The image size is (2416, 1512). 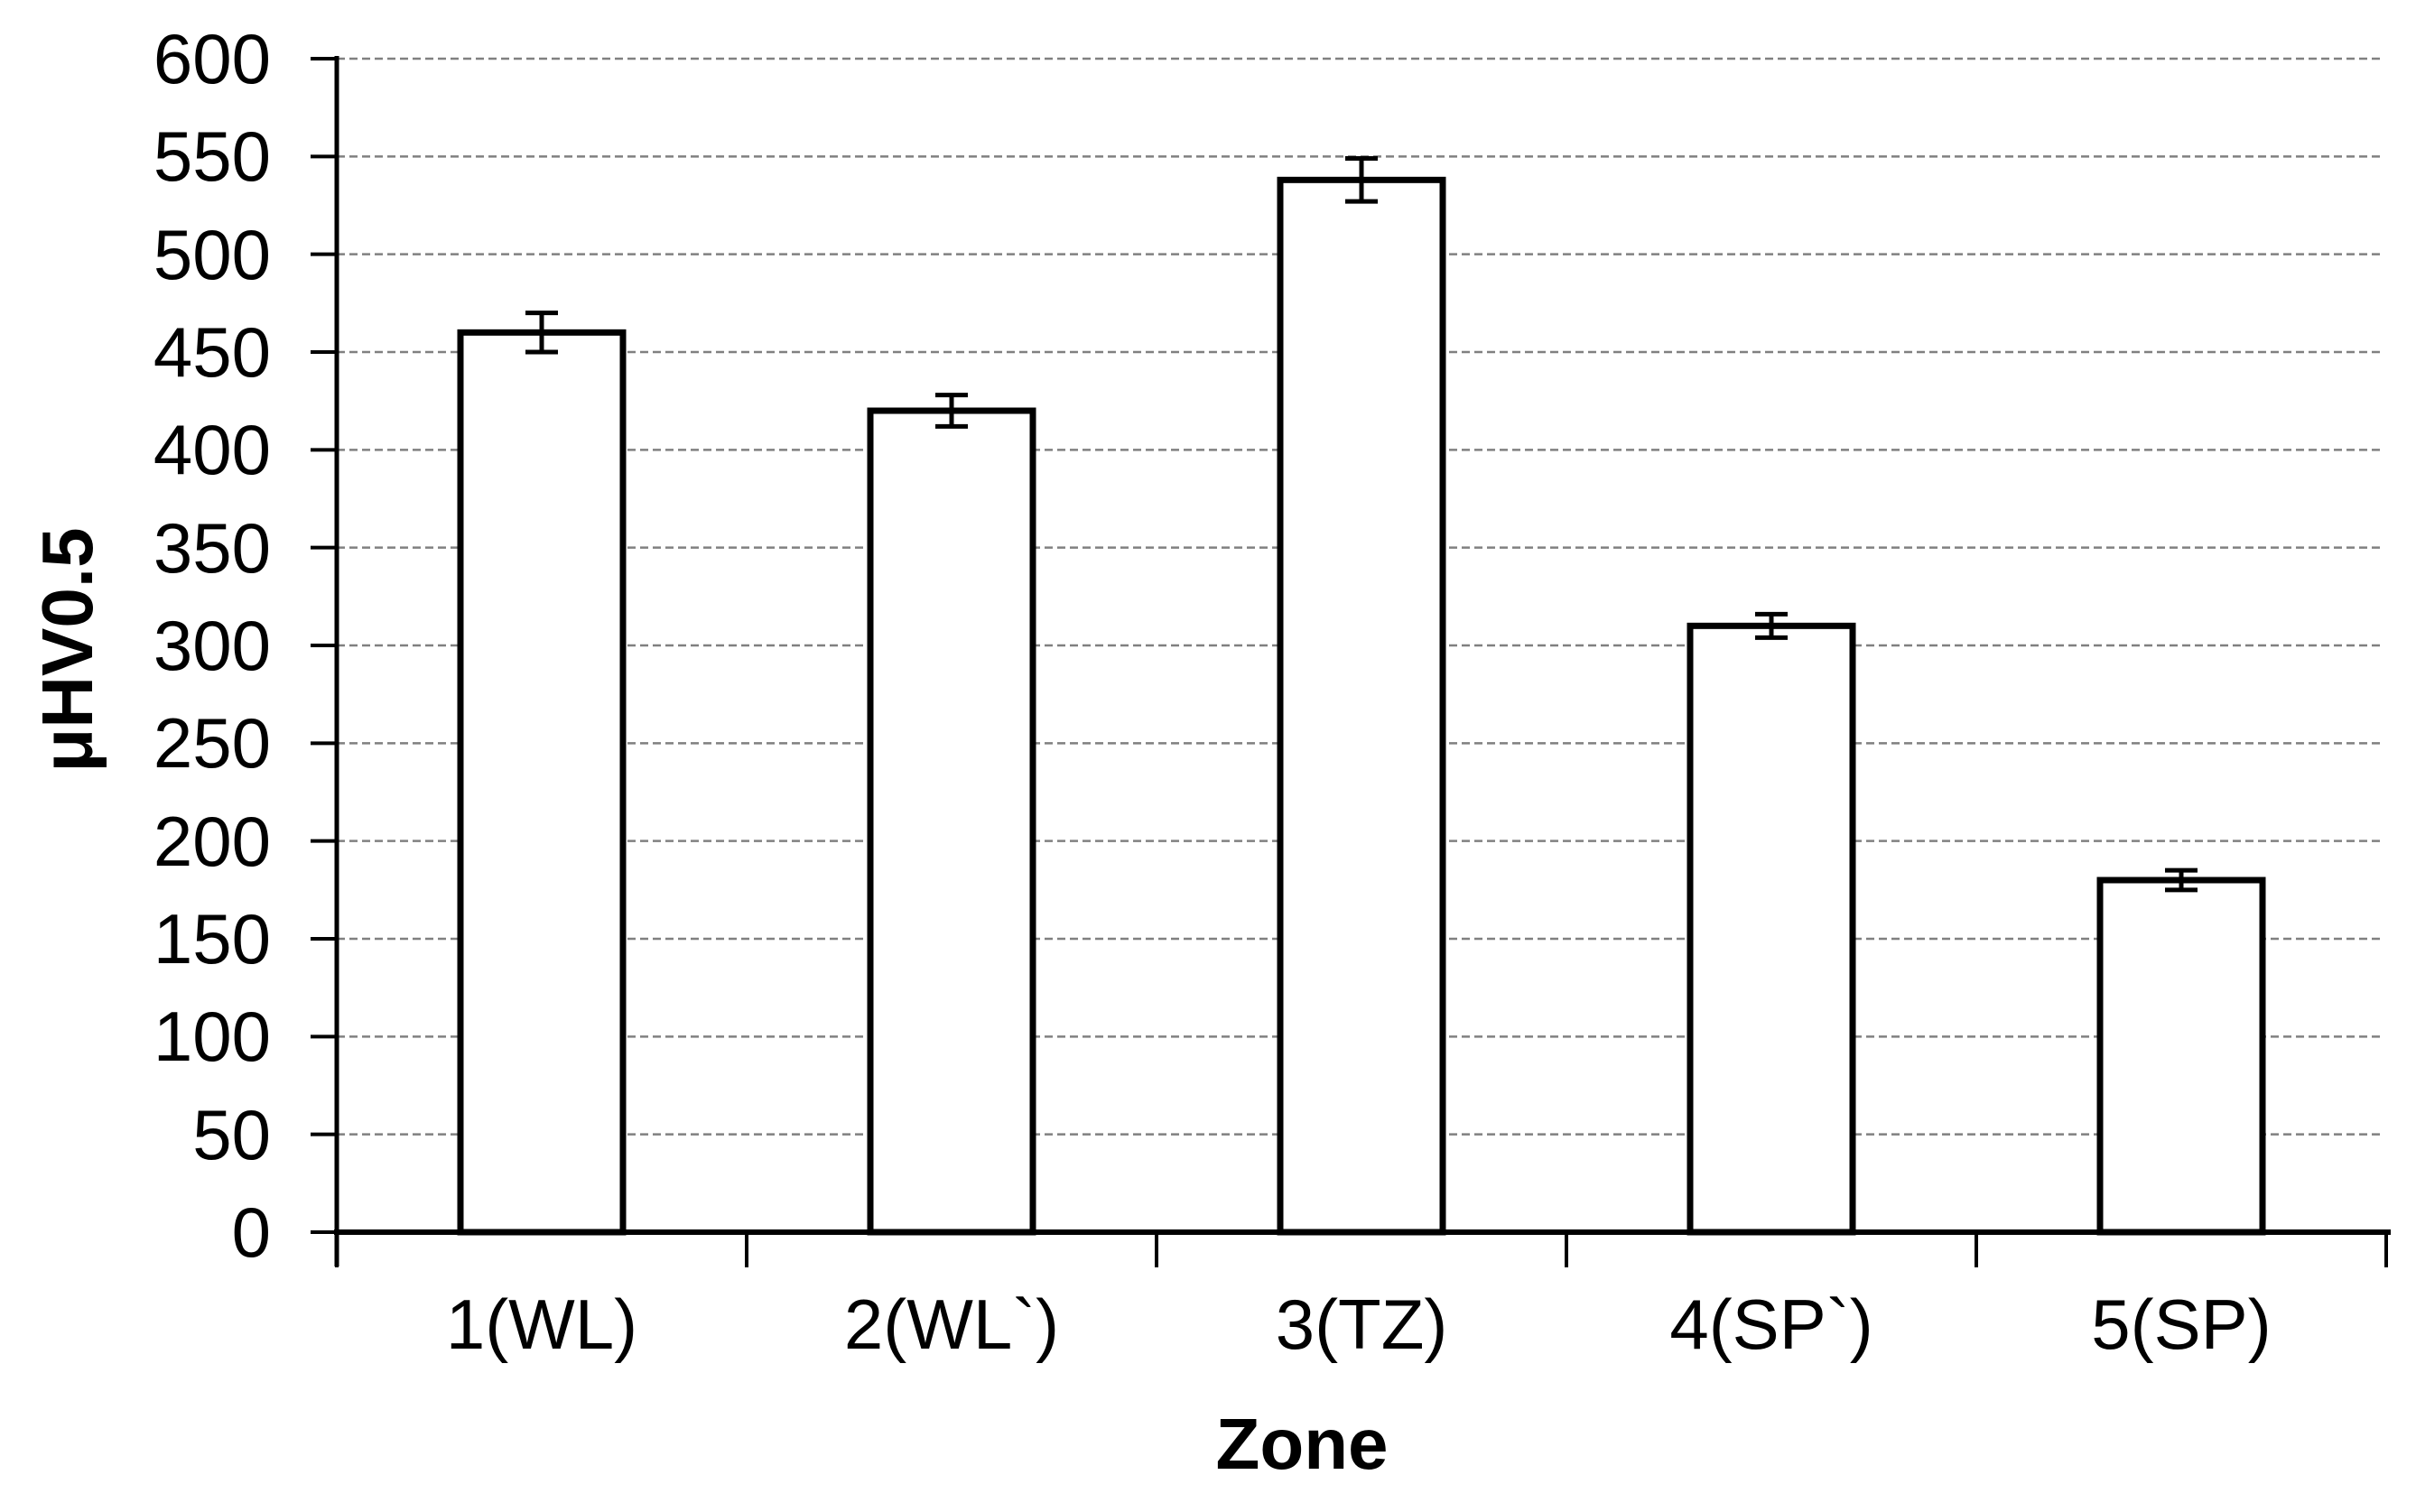 I want to click on x-axis-category-label: 4(SP`), so click(x=1771, y=1324).